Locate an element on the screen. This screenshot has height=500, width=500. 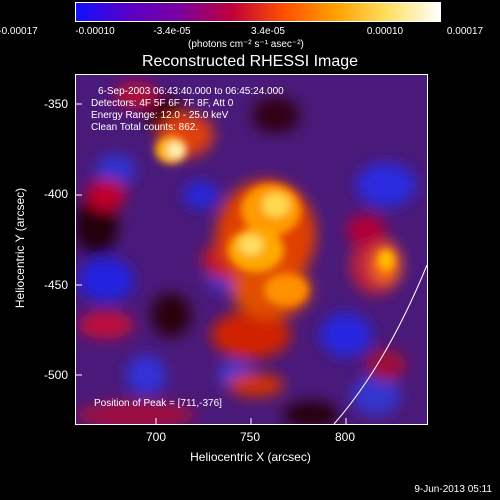
energy-range: Energy Range: 12.0 - 25.0 keV is located at coordinates (160, 115).